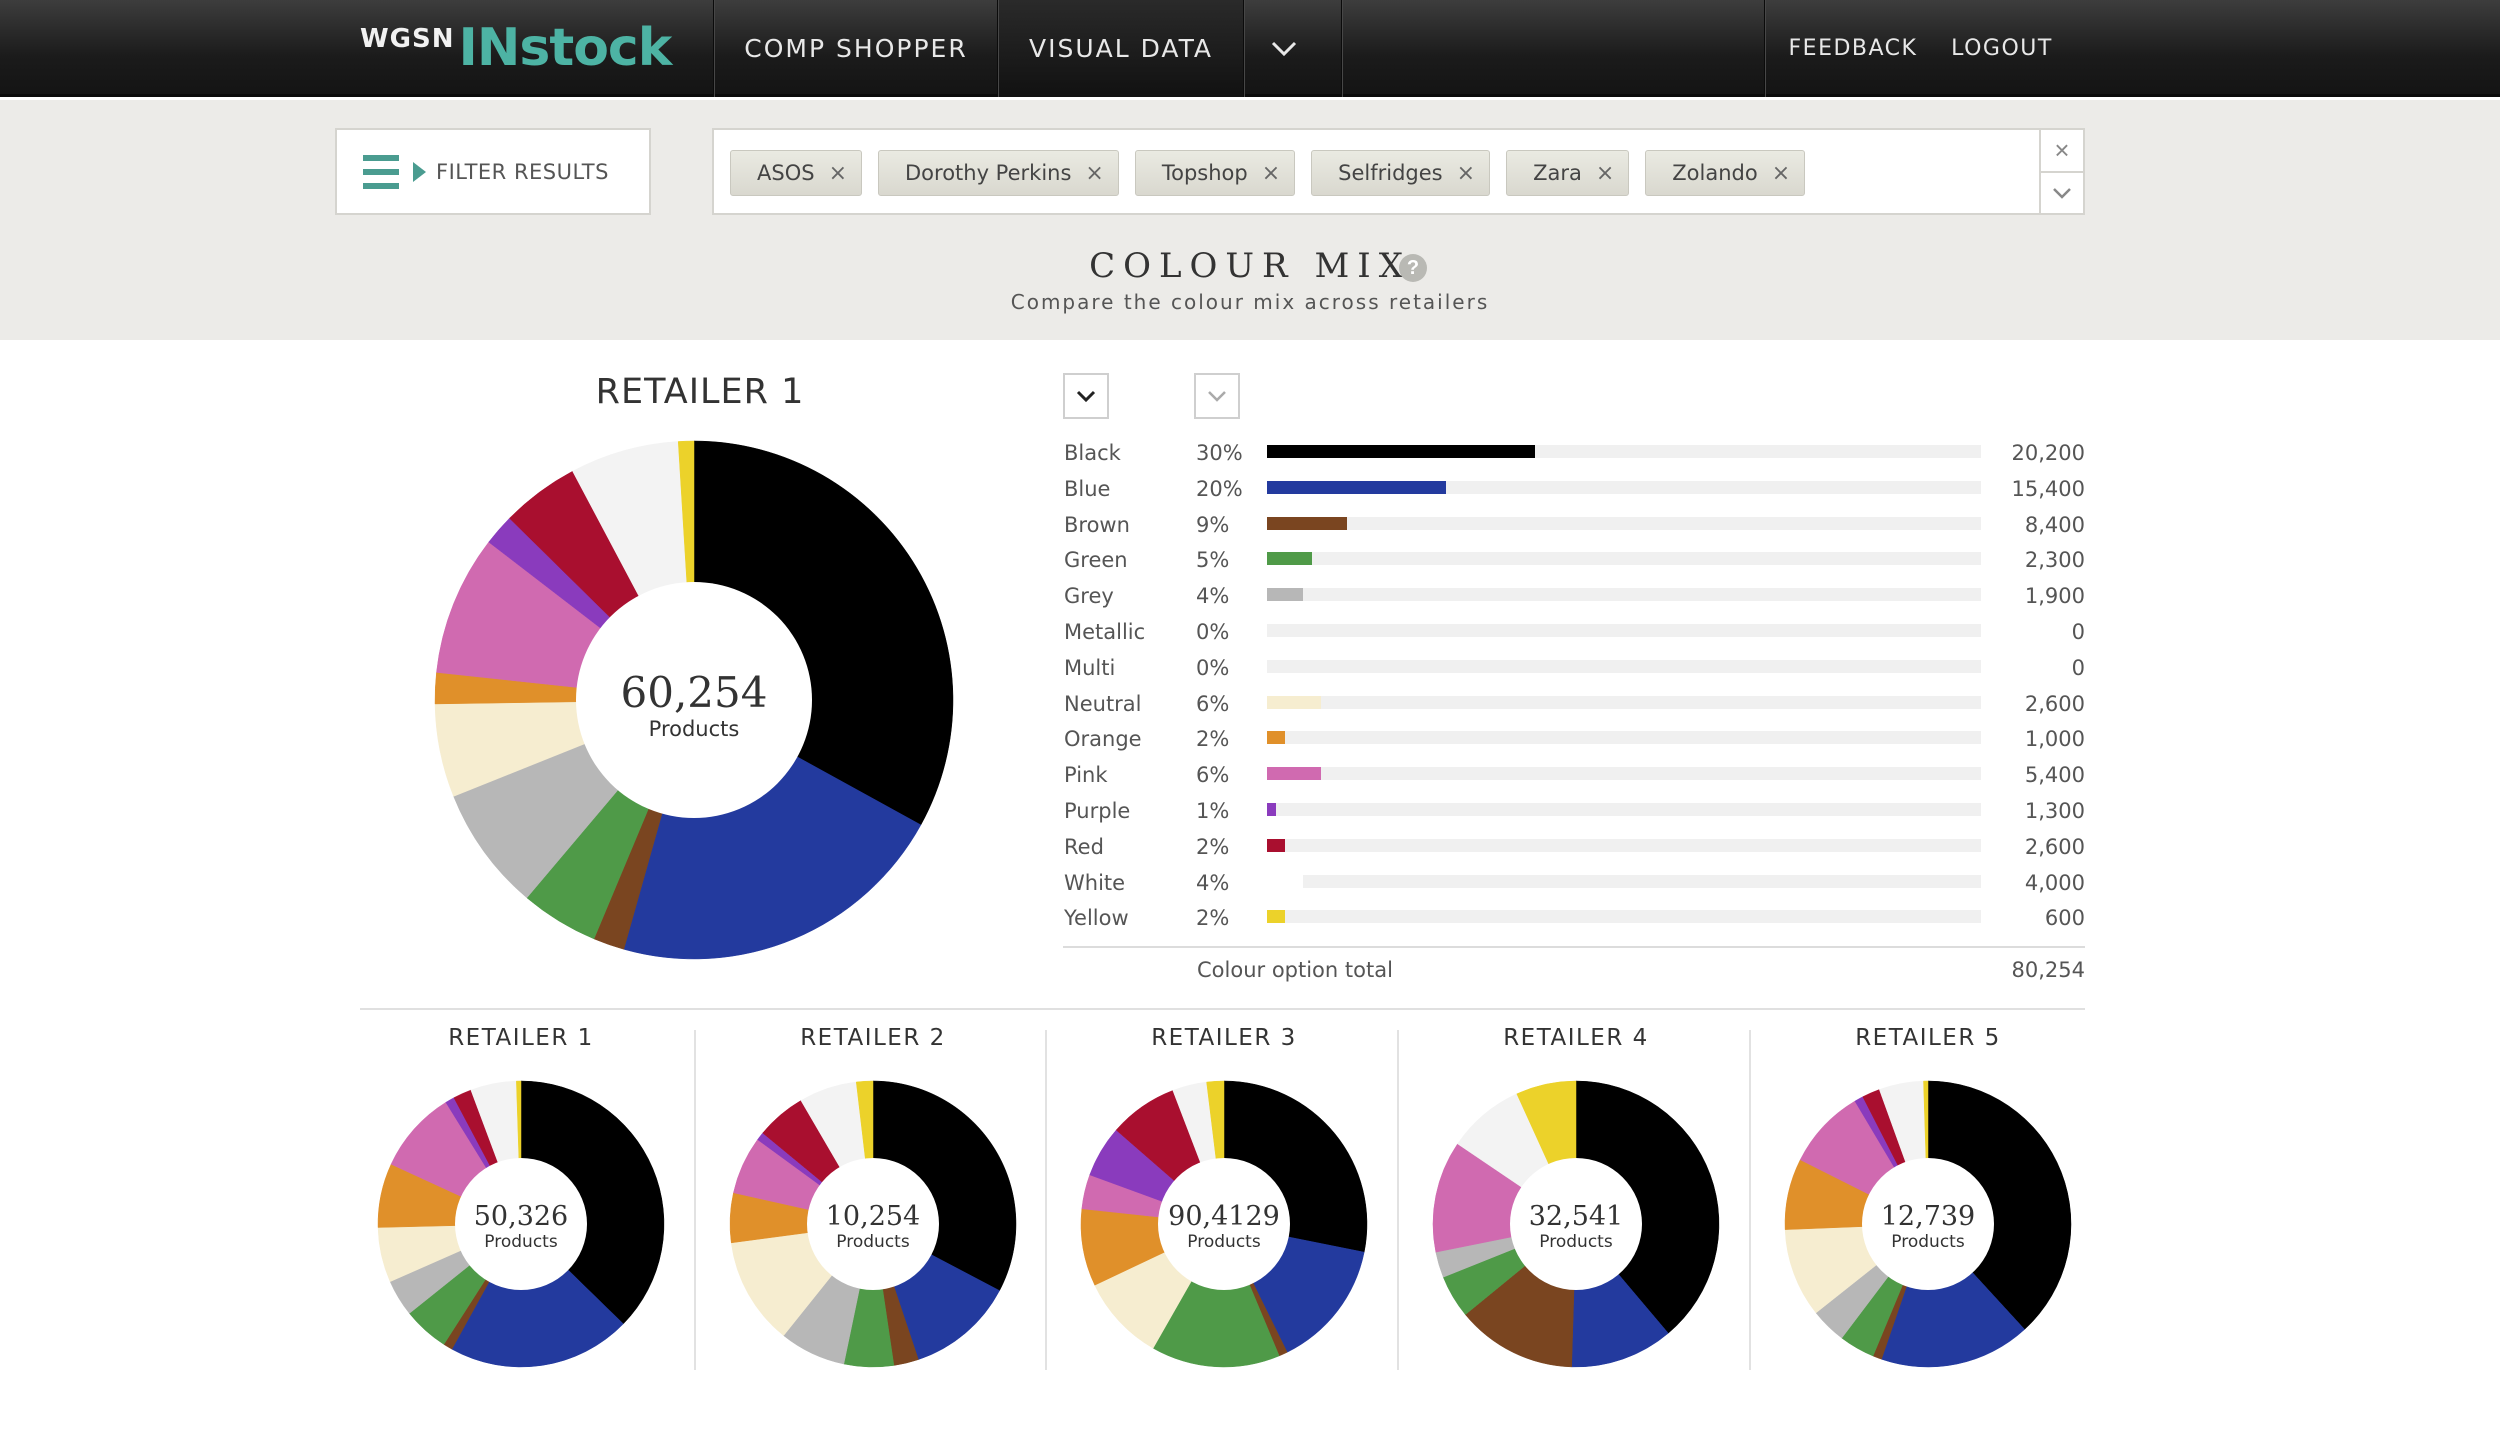 Image resolution: width=2500 pixels, height=1441 pixels. I want to click on retailer-tag: Selfridges ×, so click(1401, 173).